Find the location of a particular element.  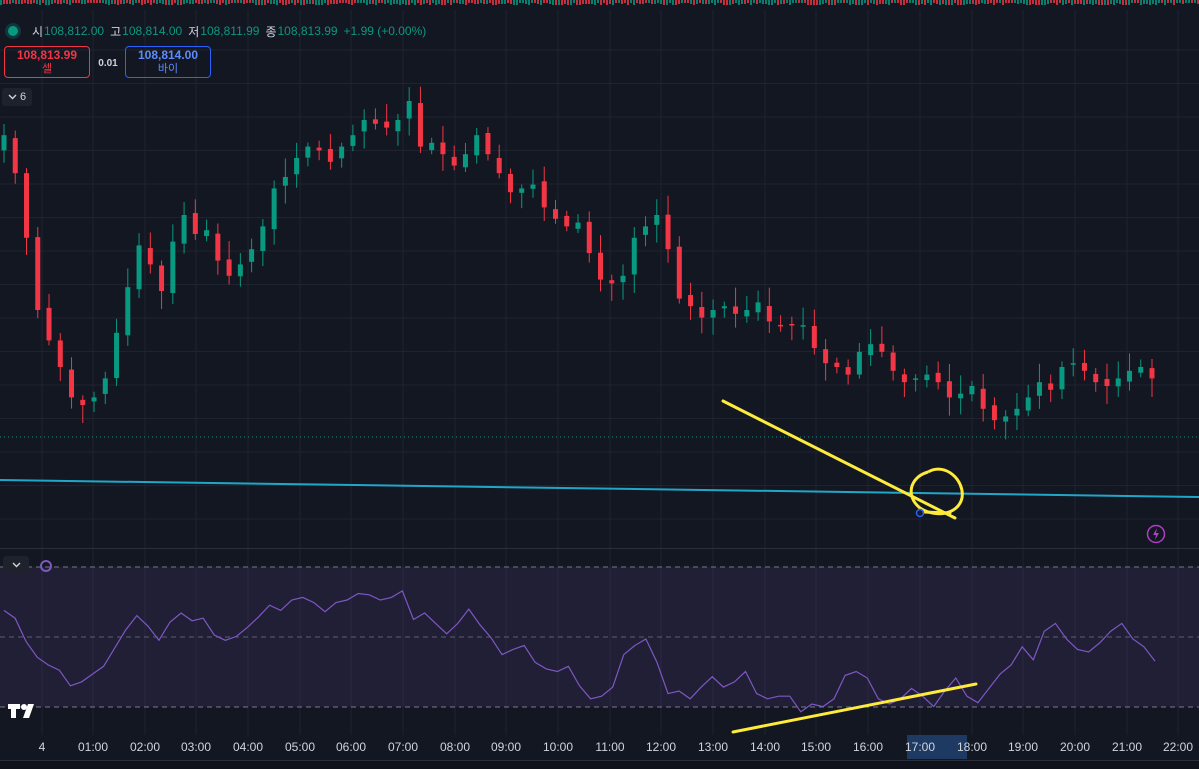

drawn-underline-annotation is located at coordinates (937, 512).